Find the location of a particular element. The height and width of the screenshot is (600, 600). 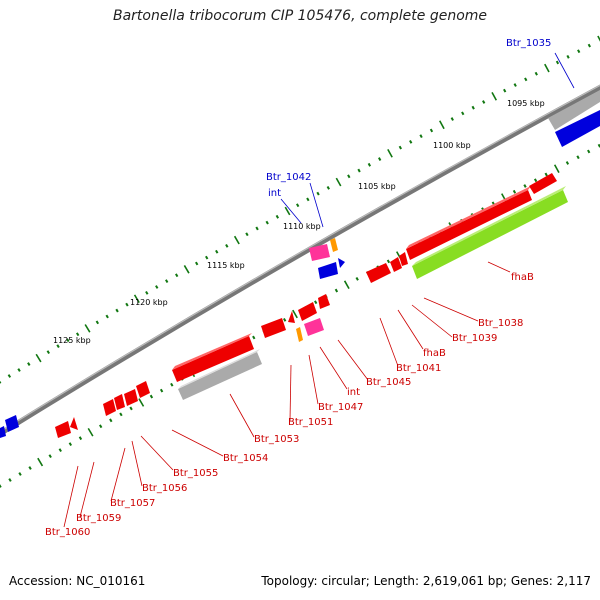

gene-label-btr-1035: Btr_1035 is located at coordinates (528, 43).